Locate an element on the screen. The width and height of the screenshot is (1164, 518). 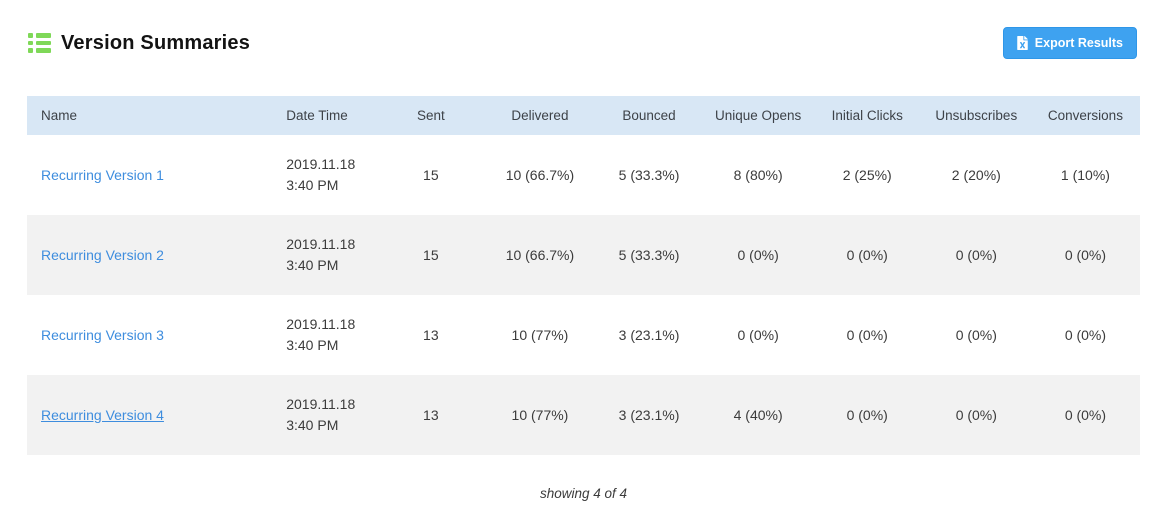
column-header-bounced: Bounced is located at coordinates (649, 115).